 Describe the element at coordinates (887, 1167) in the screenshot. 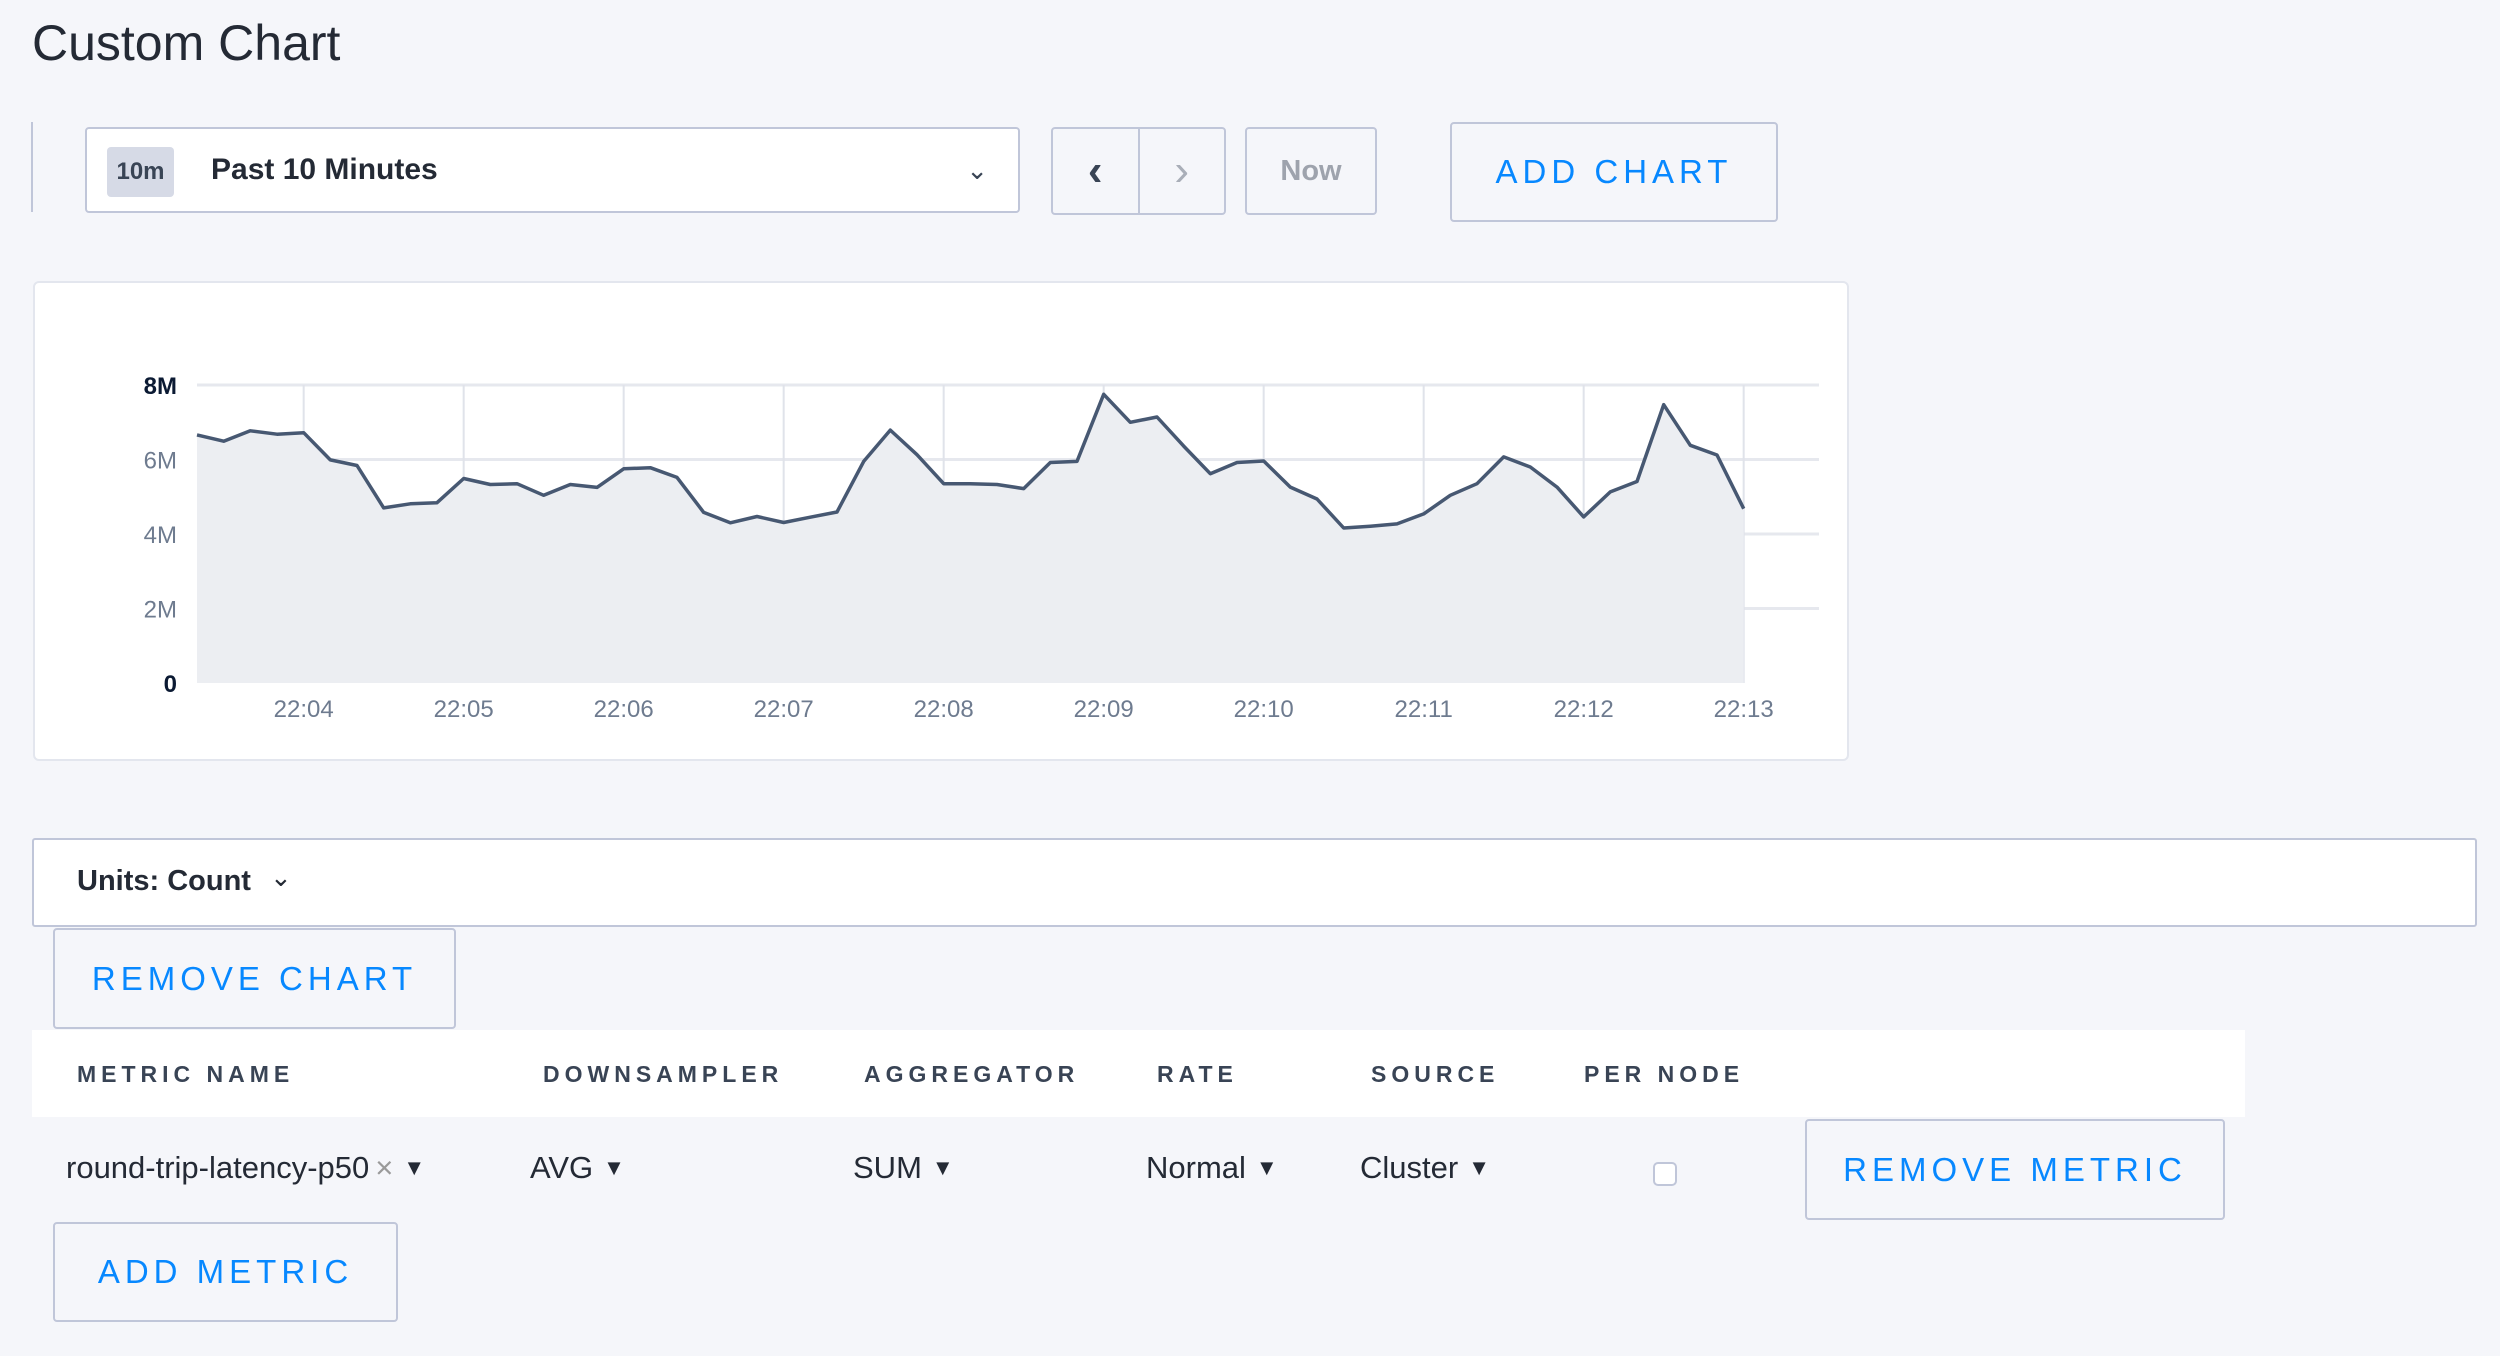

I see `aggregator-value: SUM` at that location.